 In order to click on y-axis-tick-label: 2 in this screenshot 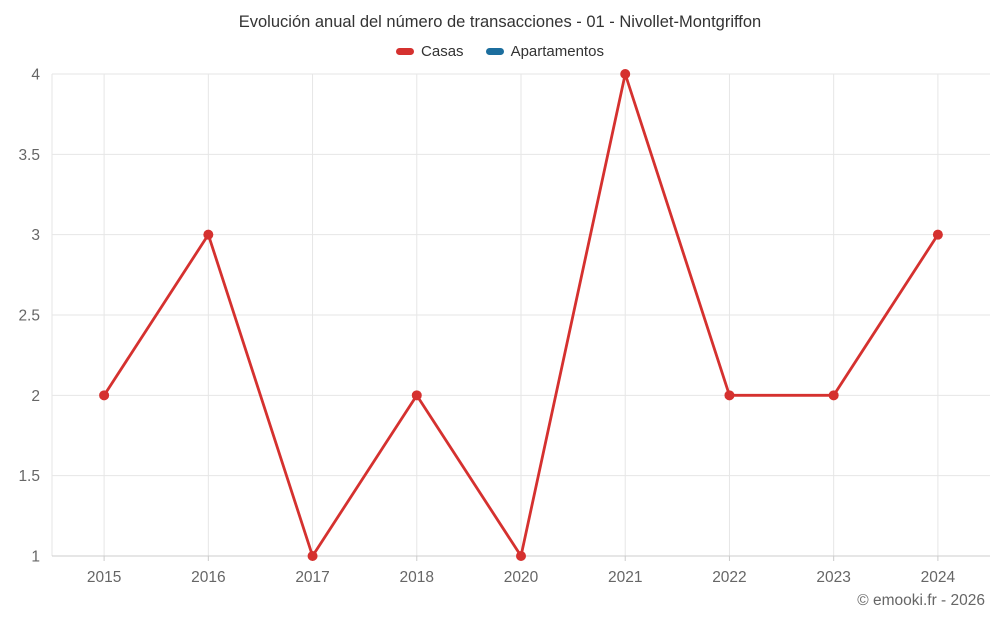, I will do `click(35, 396)`.